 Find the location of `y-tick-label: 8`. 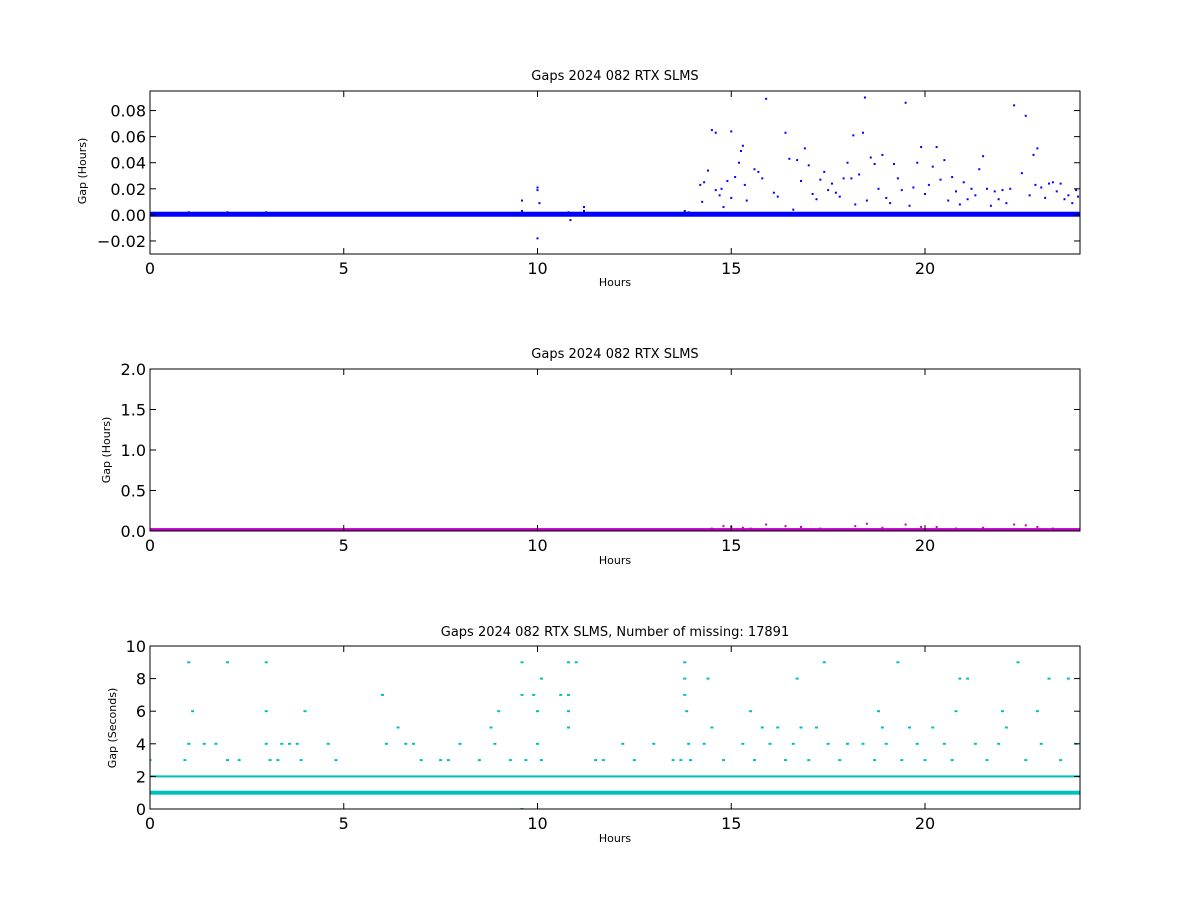

y-tick-label: 8 is located at coordinates (141, 679).